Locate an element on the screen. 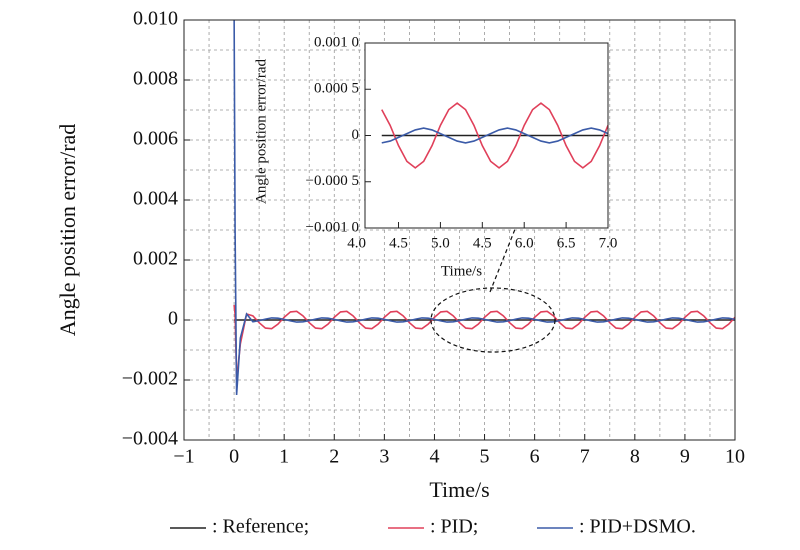  x-tick-label: 7.0 is located at coordinates (608, 243).